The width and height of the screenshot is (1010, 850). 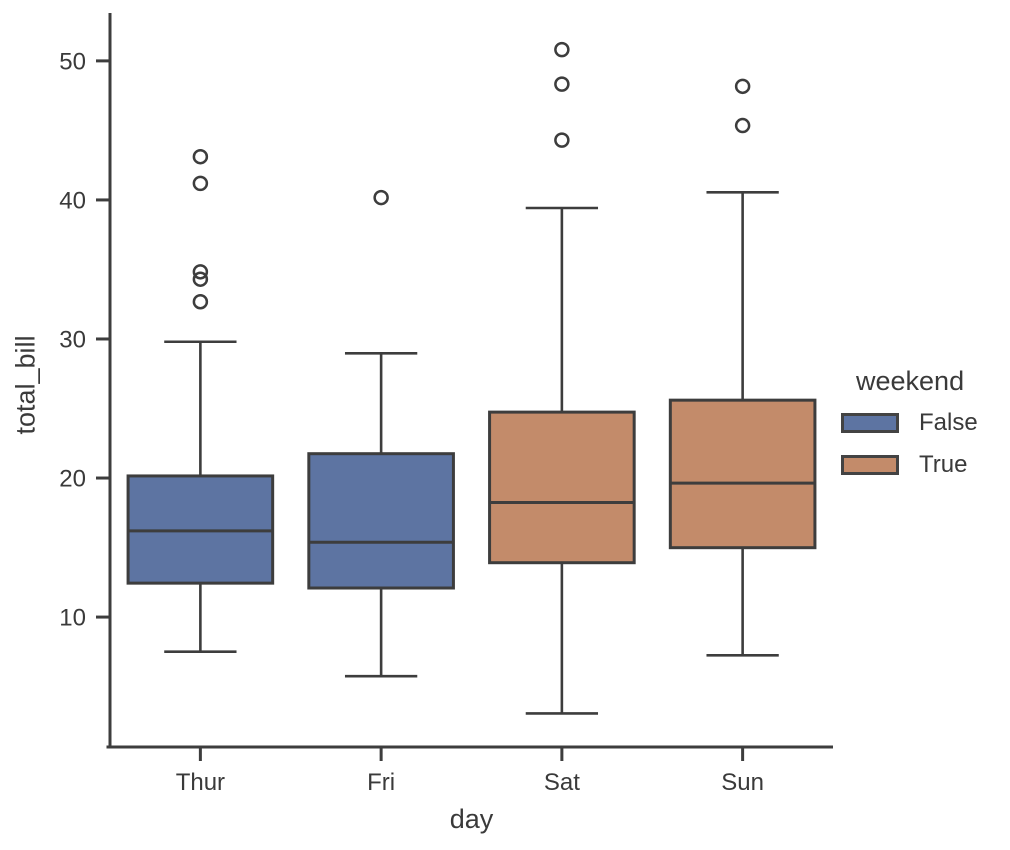 What do you see at coordinates (72, 479) in the screenshot?
I see `y-tick-label: 20` at bounding box center [72, 479].